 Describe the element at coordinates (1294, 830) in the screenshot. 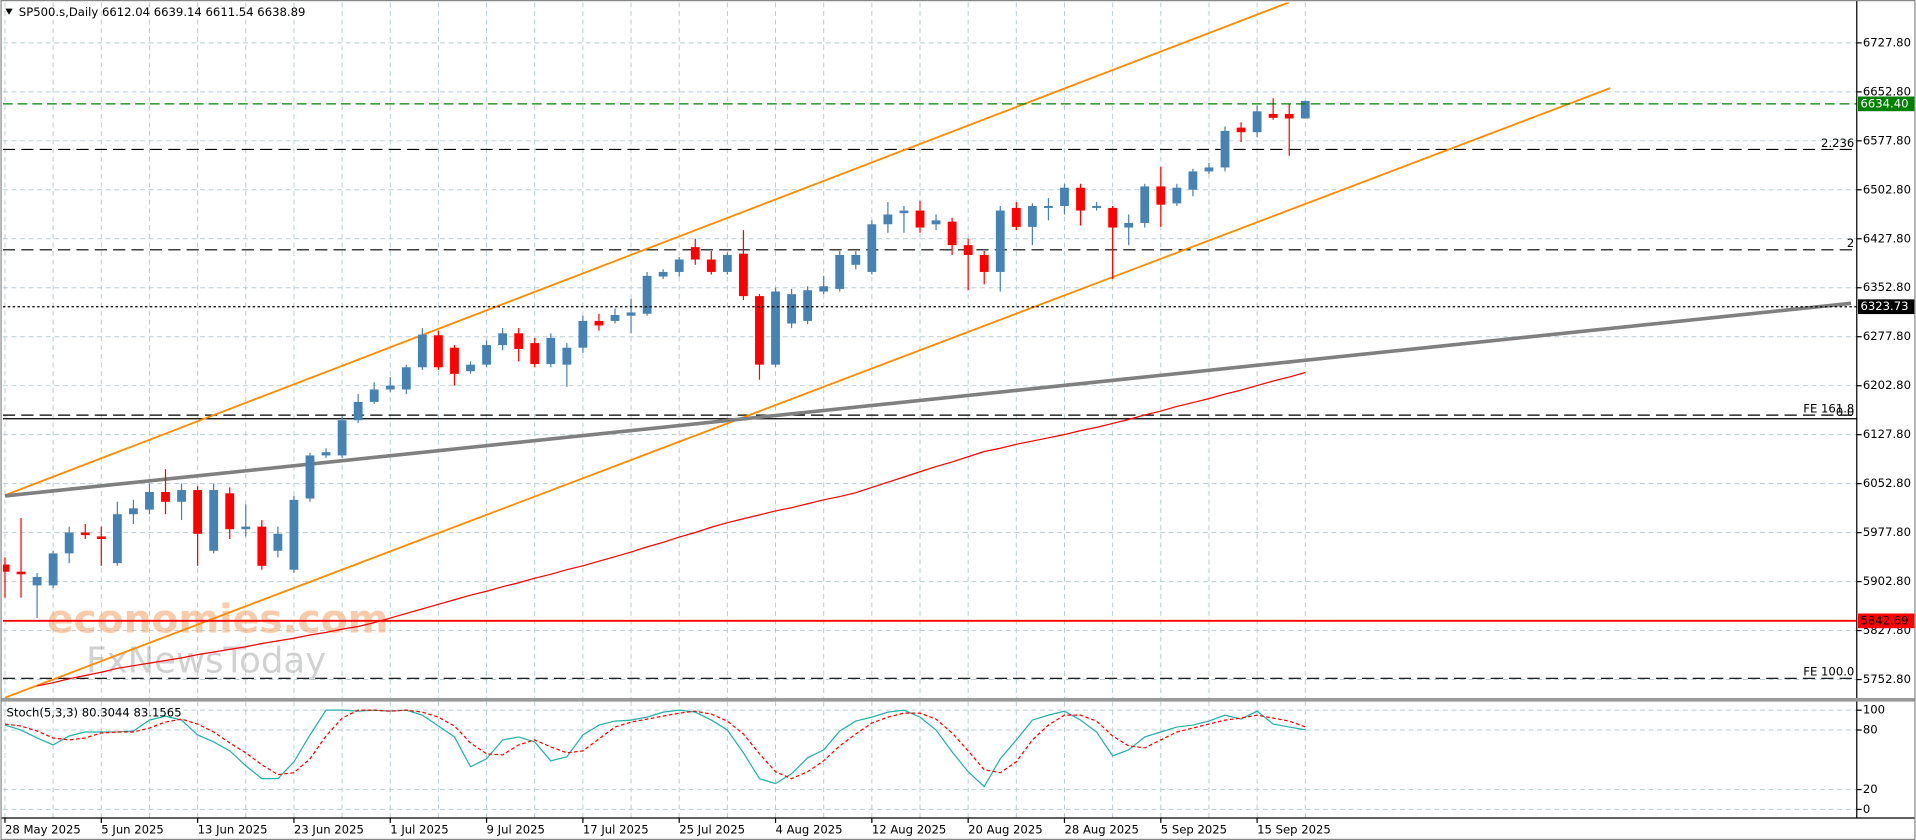

I see `x-tick-label: 15 Sep 2025` at that location.